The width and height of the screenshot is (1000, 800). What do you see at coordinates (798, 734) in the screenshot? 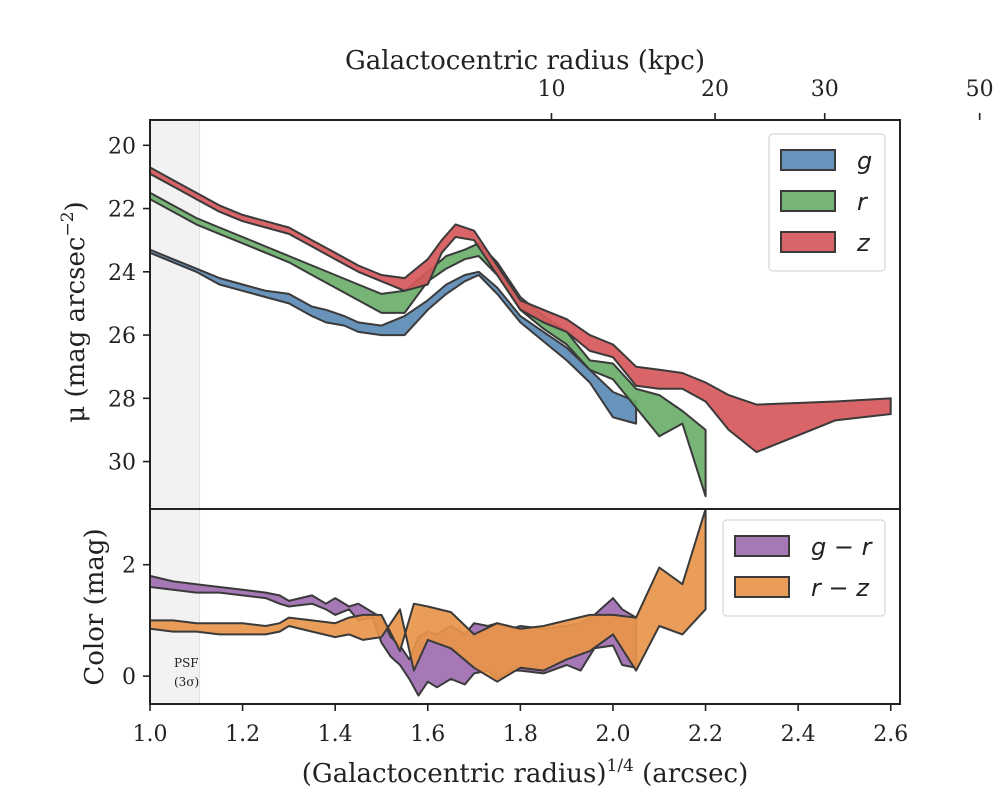
I see `x-tick-label: 2.4` at bounding box center [798, 734].